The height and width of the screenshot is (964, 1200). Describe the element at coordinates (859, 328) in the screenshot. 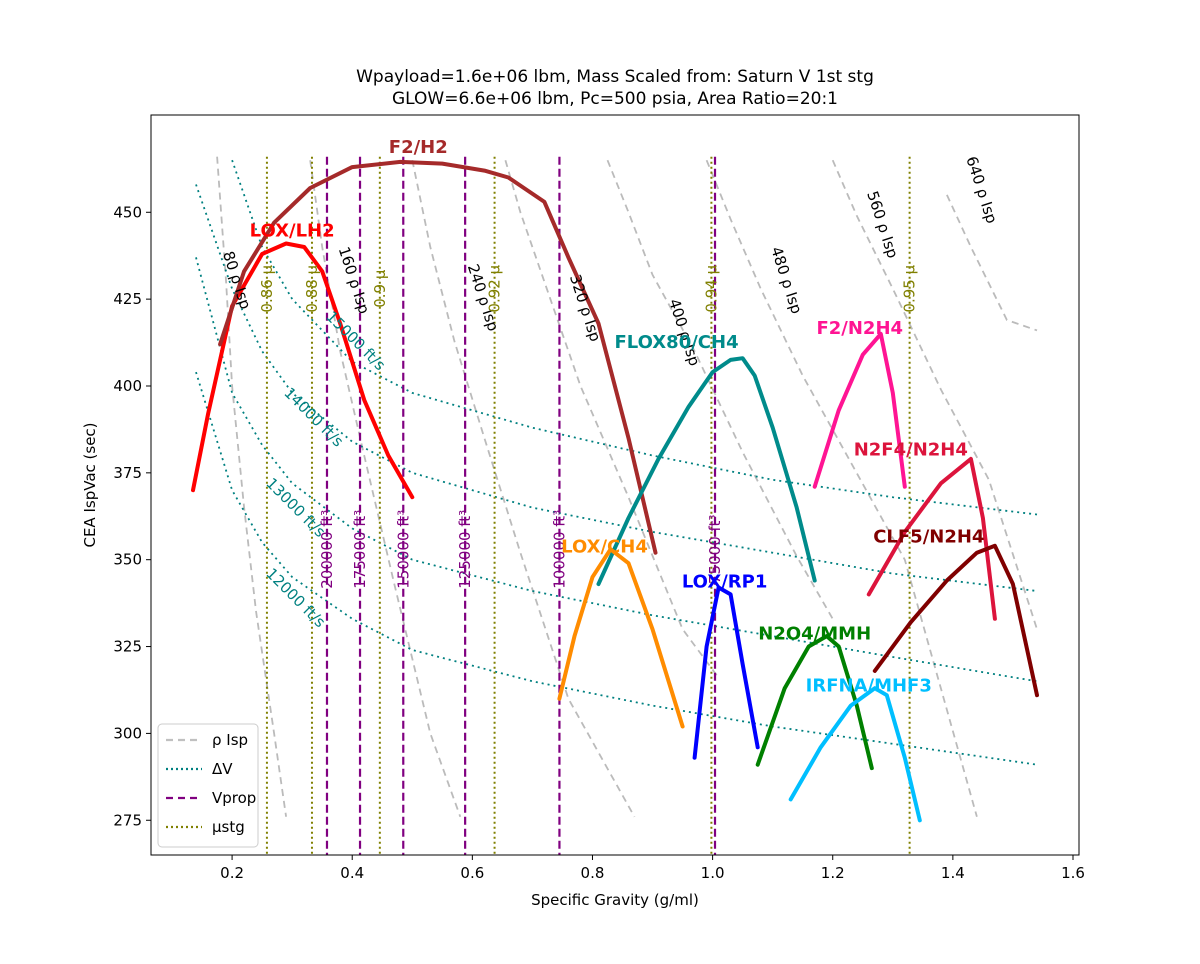

I see `propellant-label-f2-n2h4: F2/N2H4` at that location.